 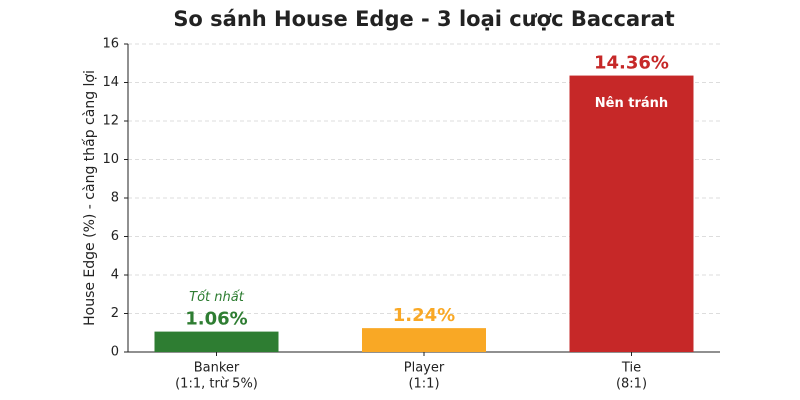 I want to click on bar-note: Tốt nhất, so click(x=217, y=297).